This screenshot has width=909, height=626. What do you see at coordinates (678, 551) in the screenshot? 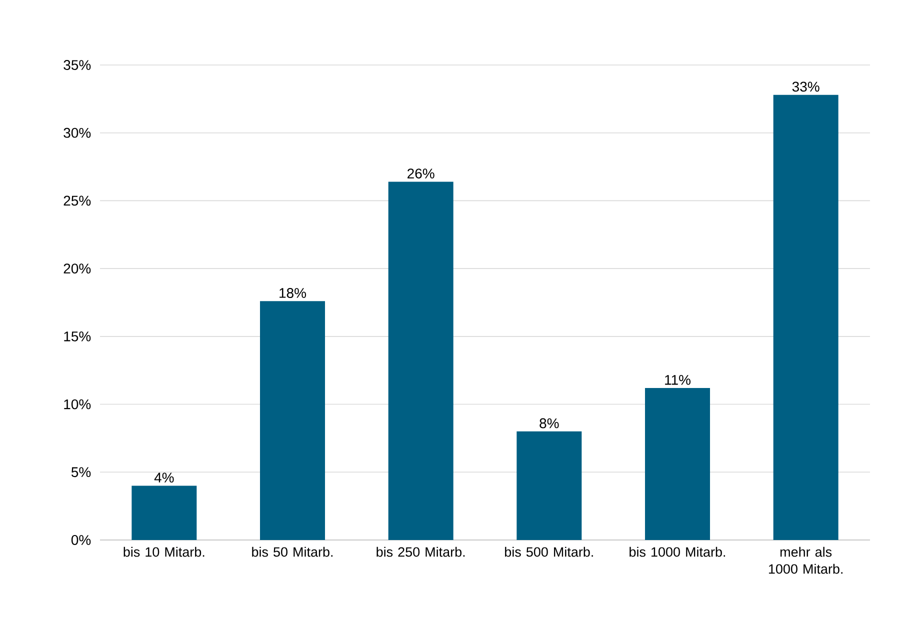
I see `x-tick-label: bis 1000 Mitarb.` at bounding box center [678, 551].